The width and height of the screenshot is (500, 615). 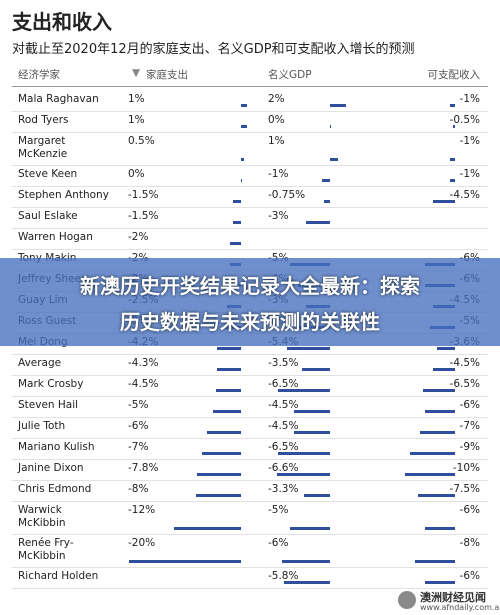 What do you see at coordinates (56, 447) in the screenshot?
I see `row-name: Mariano Kulish` at bounding box center [56, 447].